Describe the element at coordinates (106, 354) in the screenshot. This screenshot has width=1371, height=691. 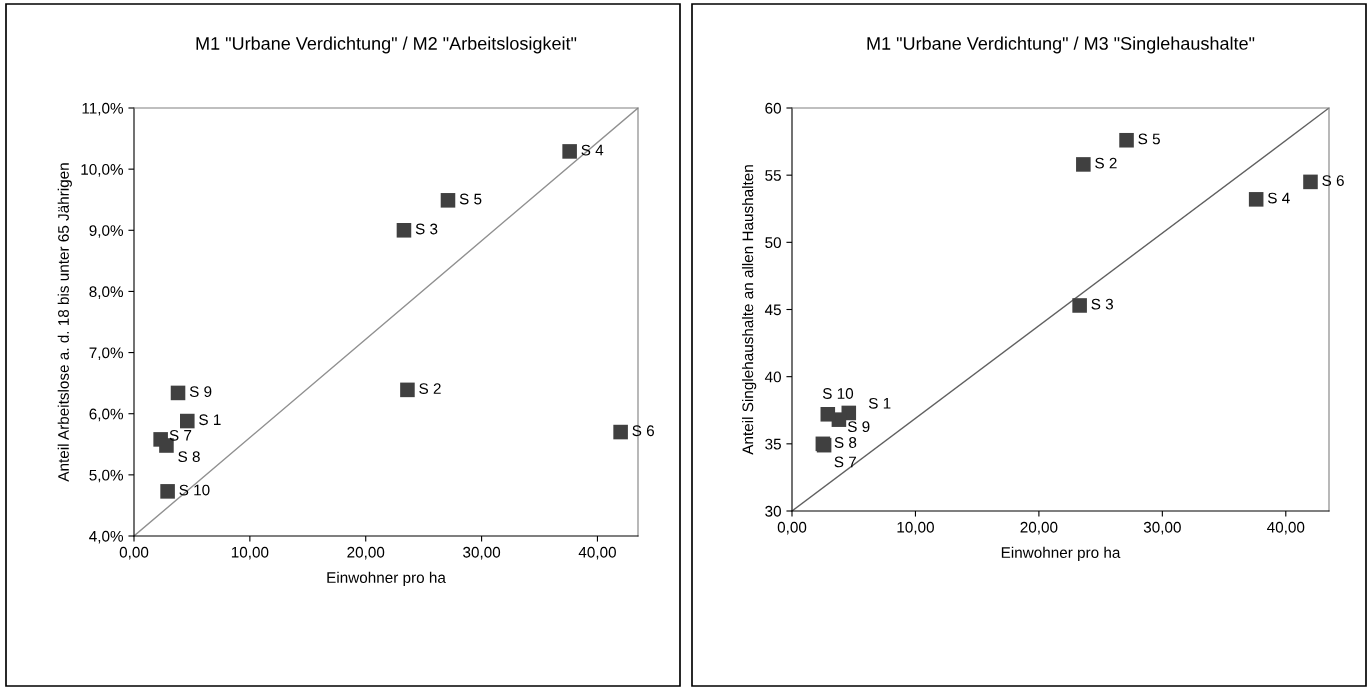
I see `y-tick-label: 7,0%` at that location.